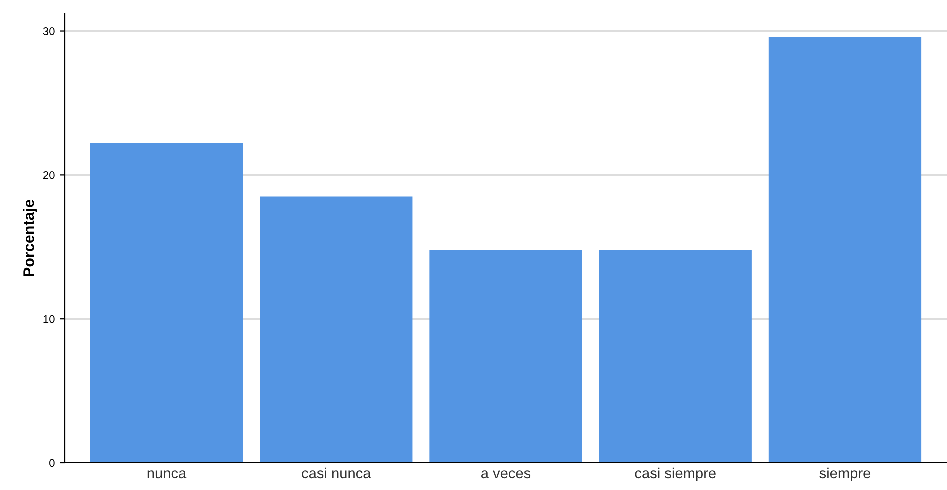 The image size is (947, 490). Describe the element at coordinates (845, 475) in the screenshot. I see `x-tick-label: siempre` at that location.